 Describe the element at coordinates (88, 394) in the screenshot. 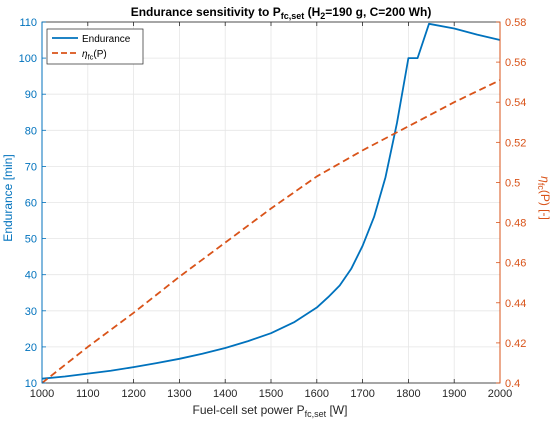

I see `x-tick-label: 1100` at that location.